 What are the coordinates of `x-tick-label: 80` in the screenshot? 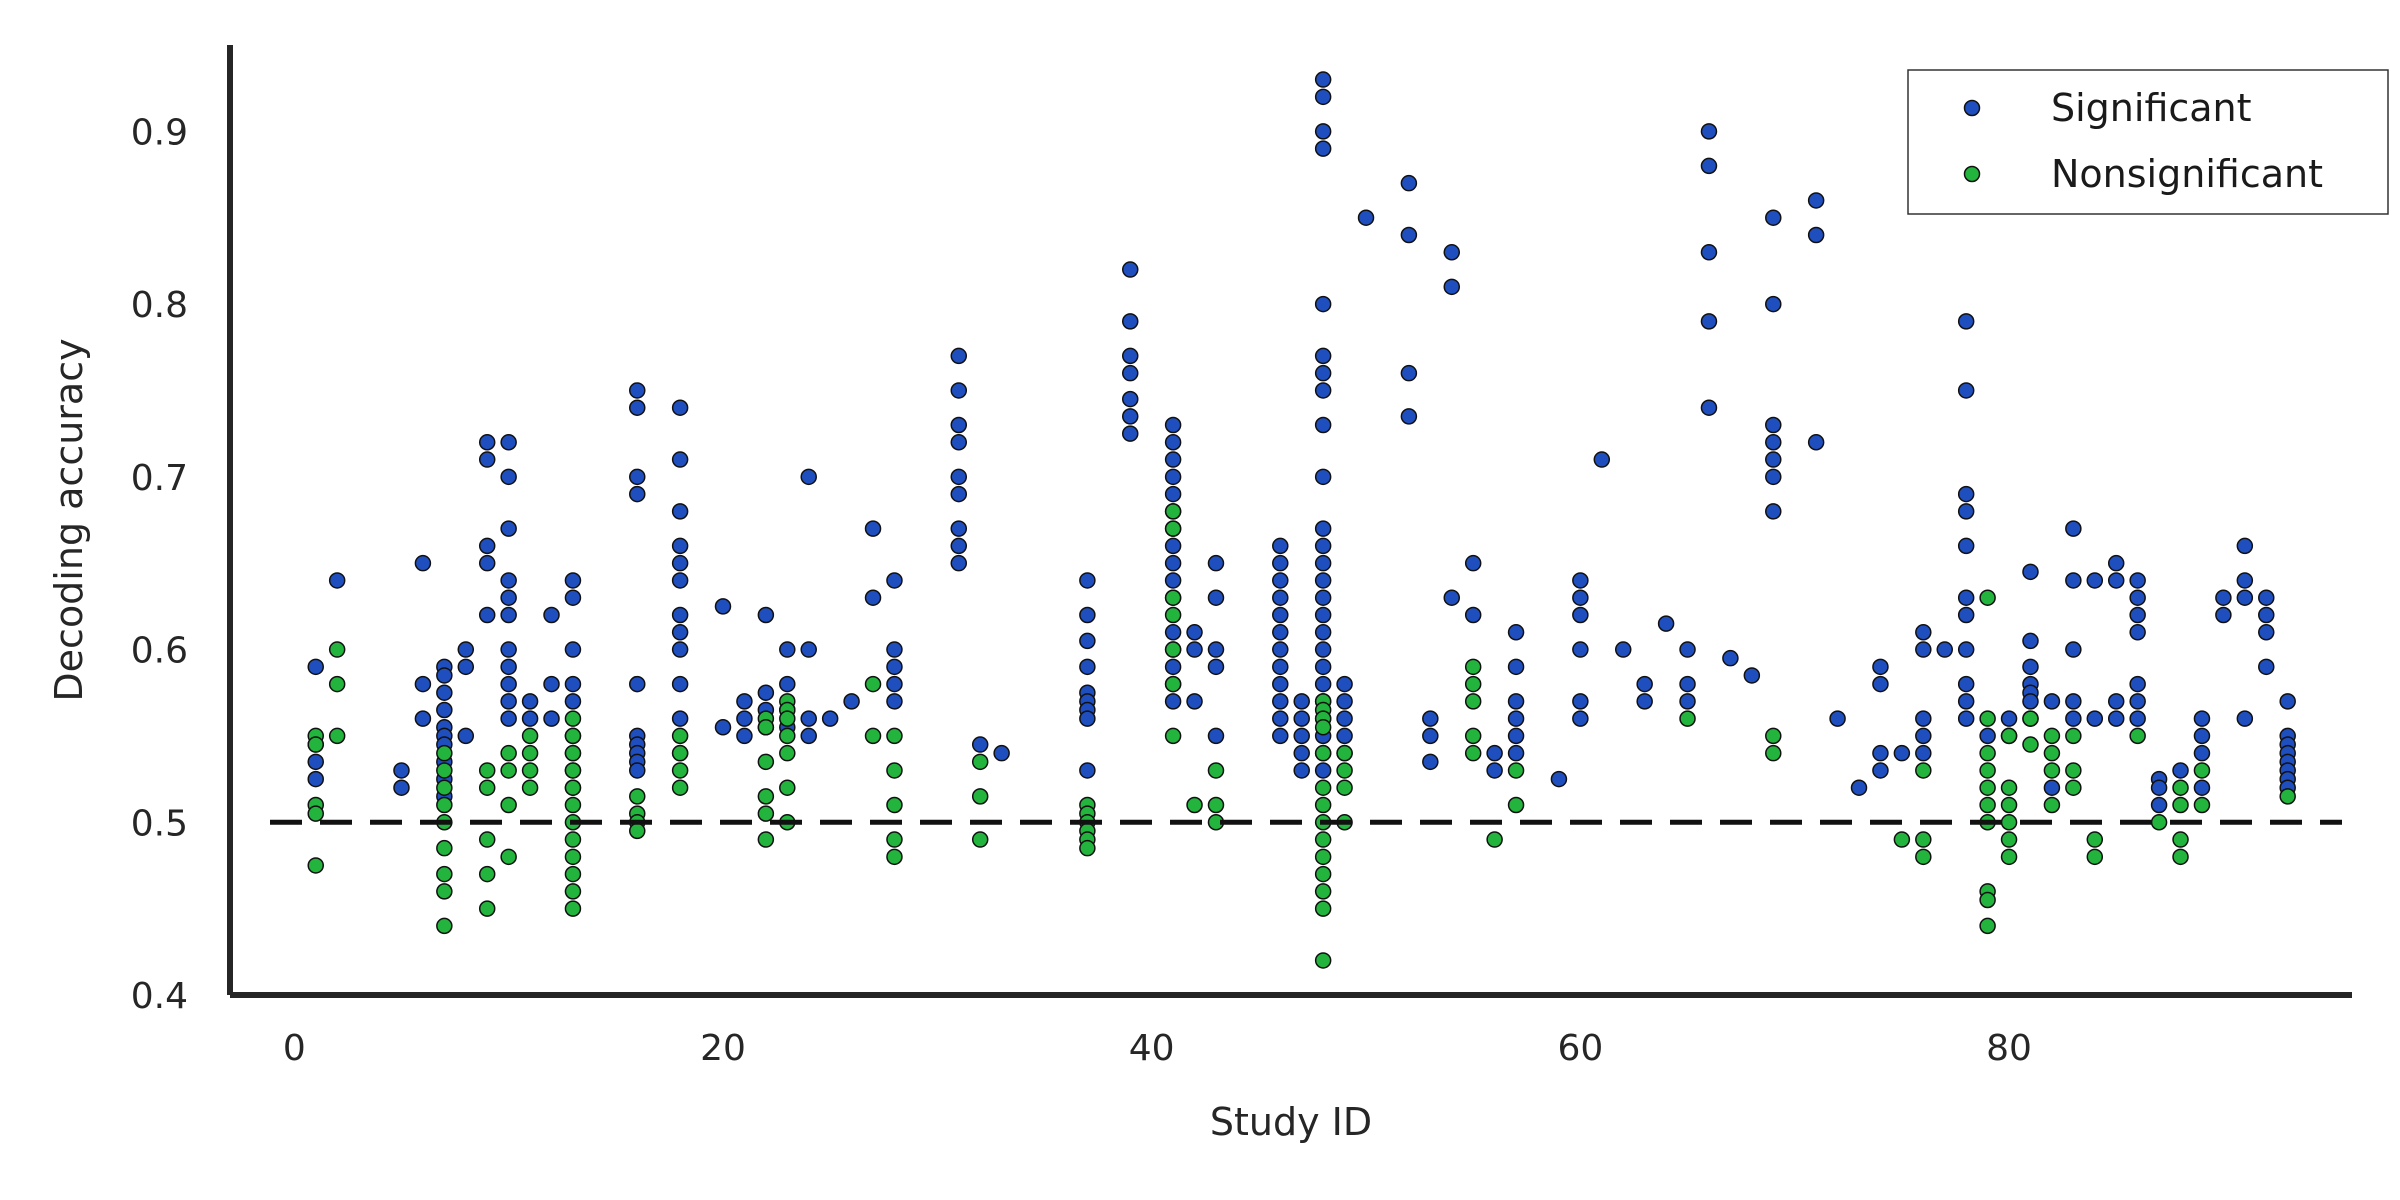 It's located at (2009, 1048).